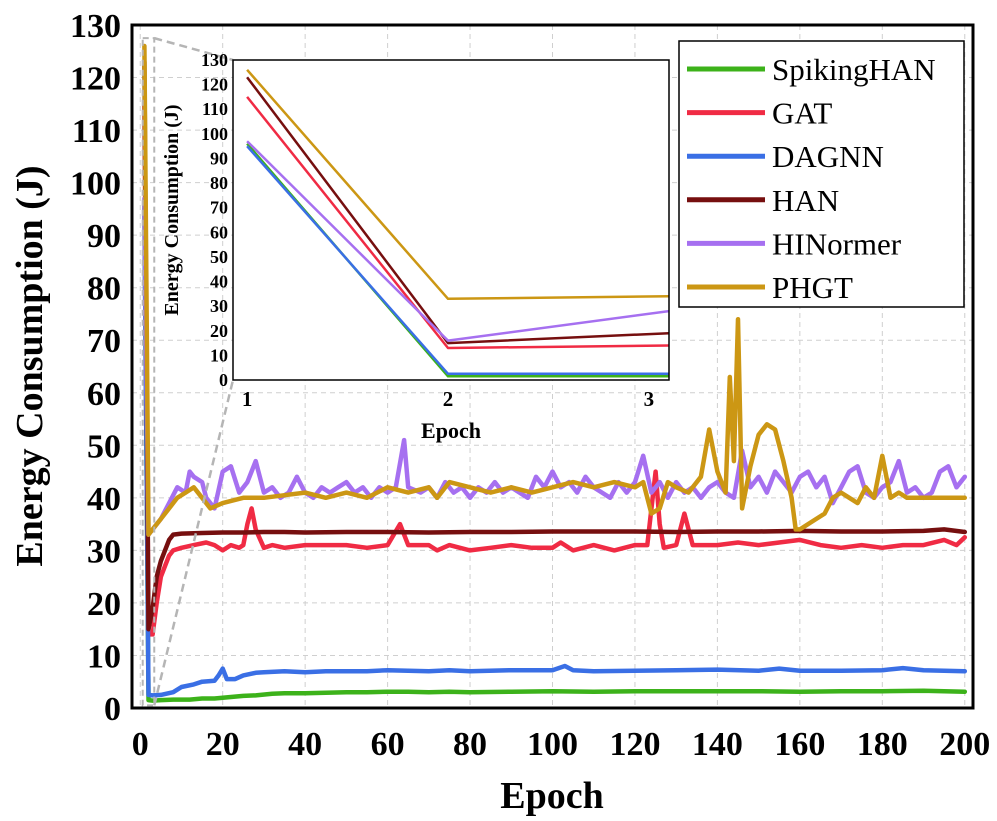 This screenshot has width=997, height=821. I want to click on legend-item-phgt: PHGT, so click(770, 287).